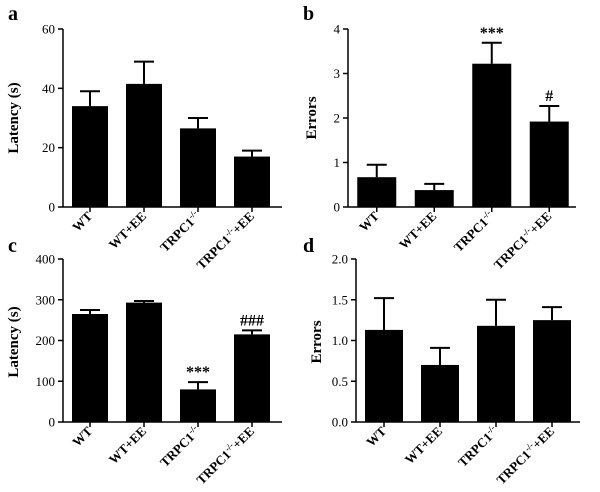 The image size is (600, 492). Describe the element at coordinates (12, 246) in the screenshot. I see `panel-letter: c` at that location.